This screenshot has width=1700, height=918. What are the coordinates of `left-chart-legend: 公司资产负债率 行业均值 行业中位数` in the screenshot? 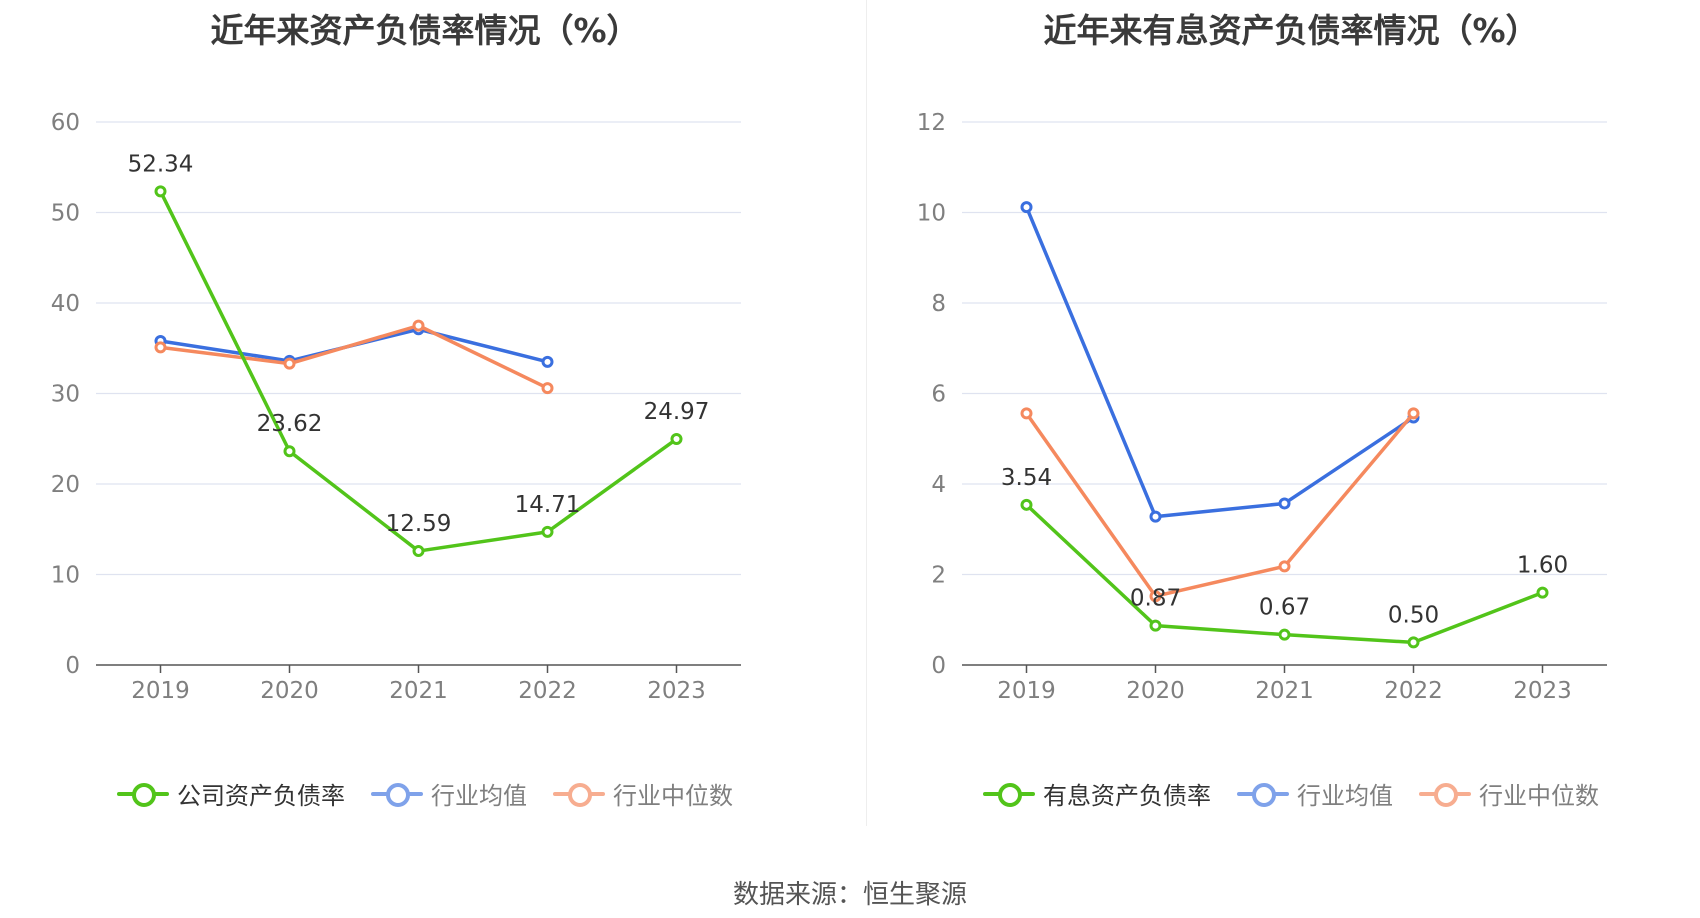 It's located at (425, 793).